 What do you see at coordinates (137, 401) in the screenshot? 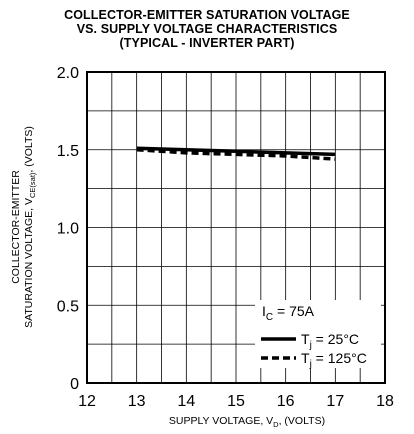
I see `x-tick-label: 13` at bounding box center [137, 401].